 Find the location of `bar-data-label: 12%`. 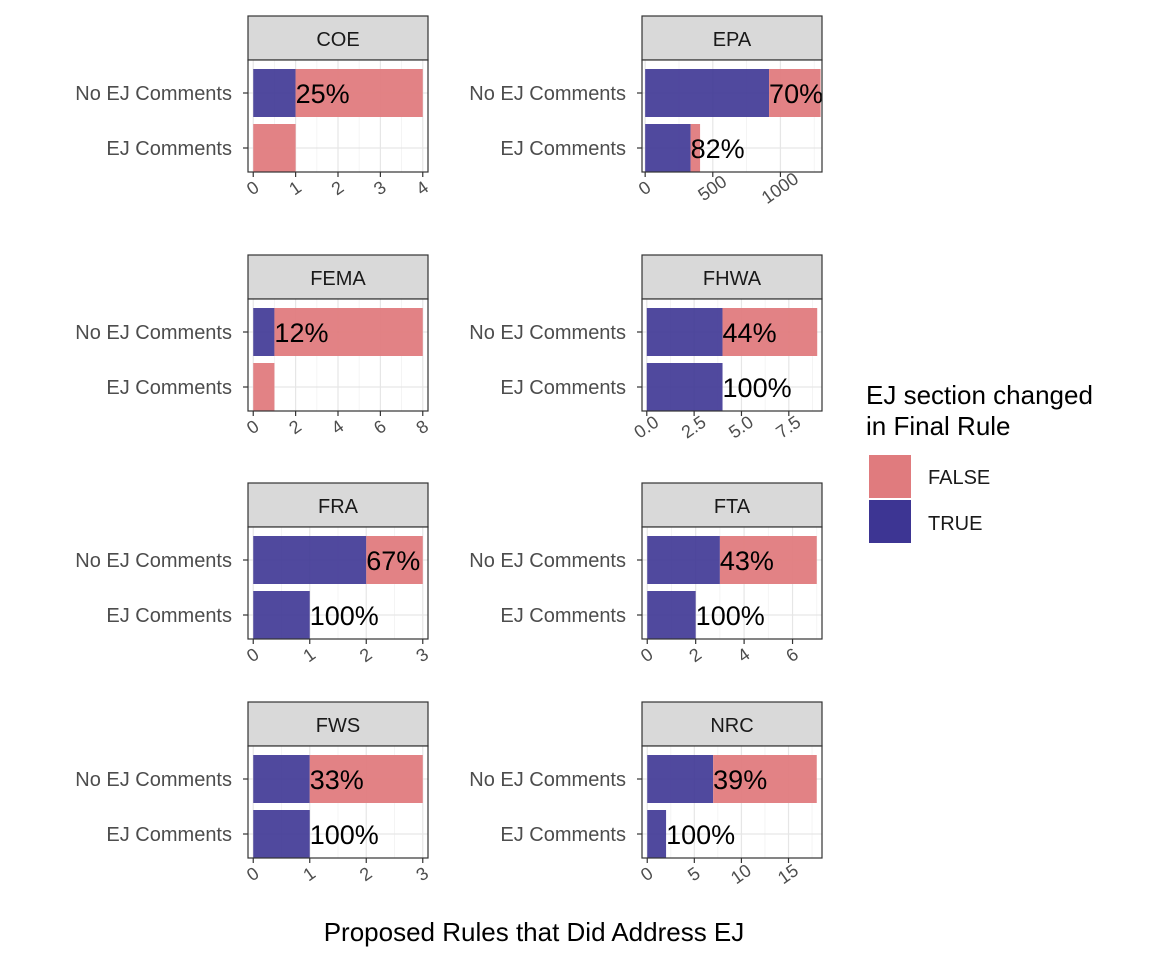

bar-data-label: 12% is located at coordinates (301, 333).